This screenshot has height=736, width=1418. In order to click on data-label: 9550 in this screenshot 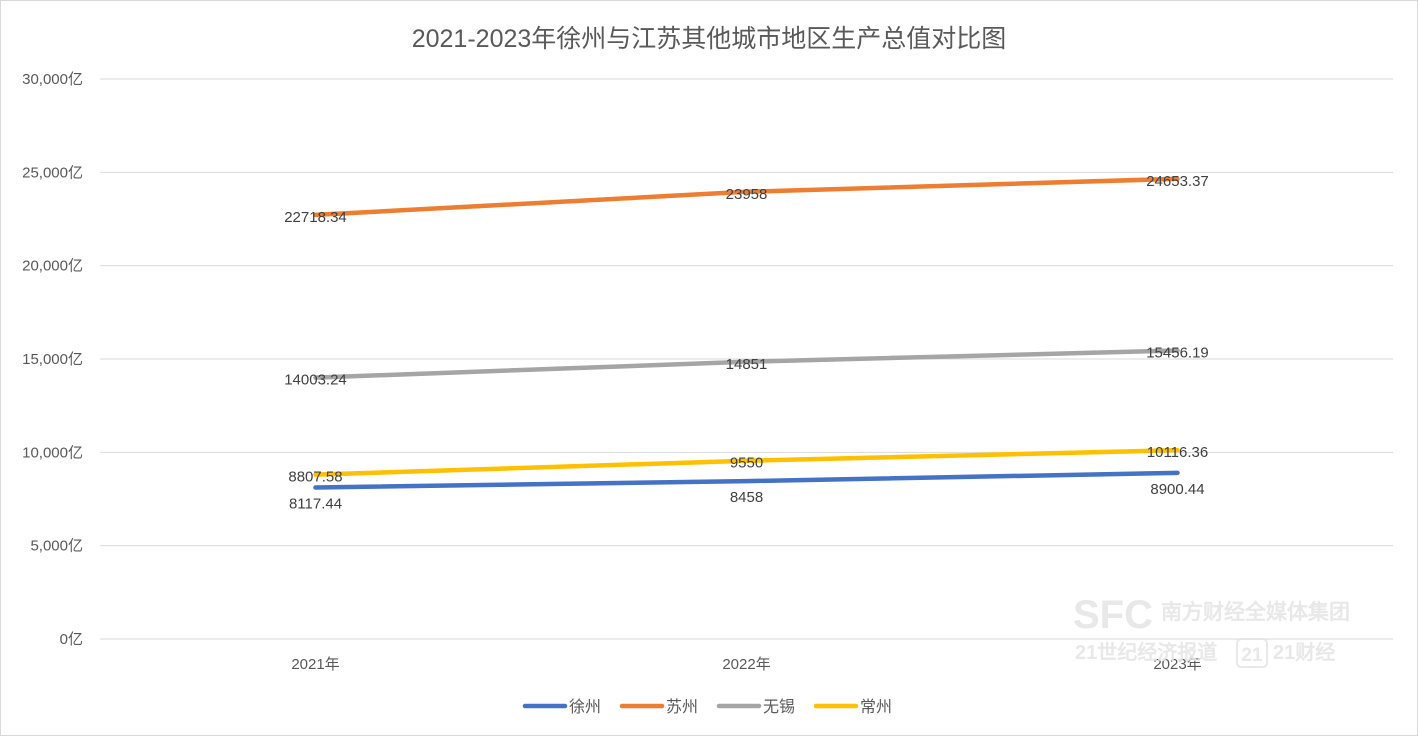, I will do `click(746, 463)`.